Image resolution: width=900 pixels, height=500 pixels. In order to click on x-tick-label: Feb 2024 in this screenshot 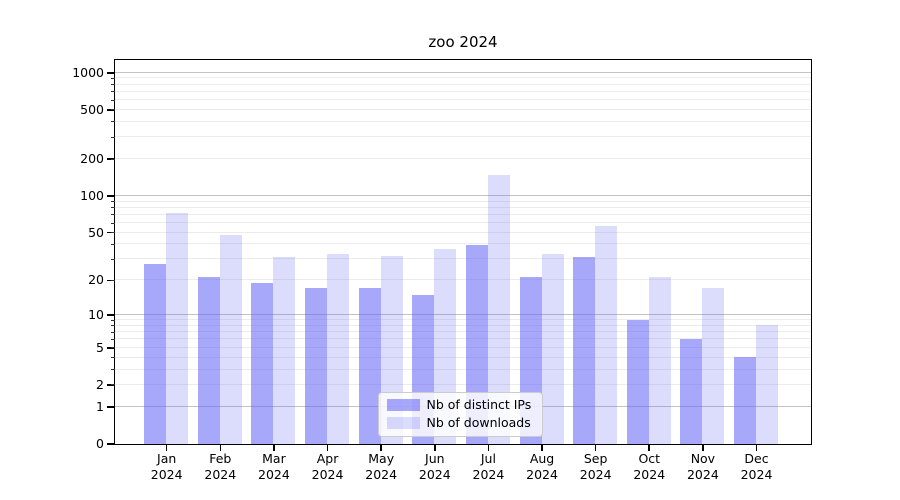, I will do `click(220, 466)`.